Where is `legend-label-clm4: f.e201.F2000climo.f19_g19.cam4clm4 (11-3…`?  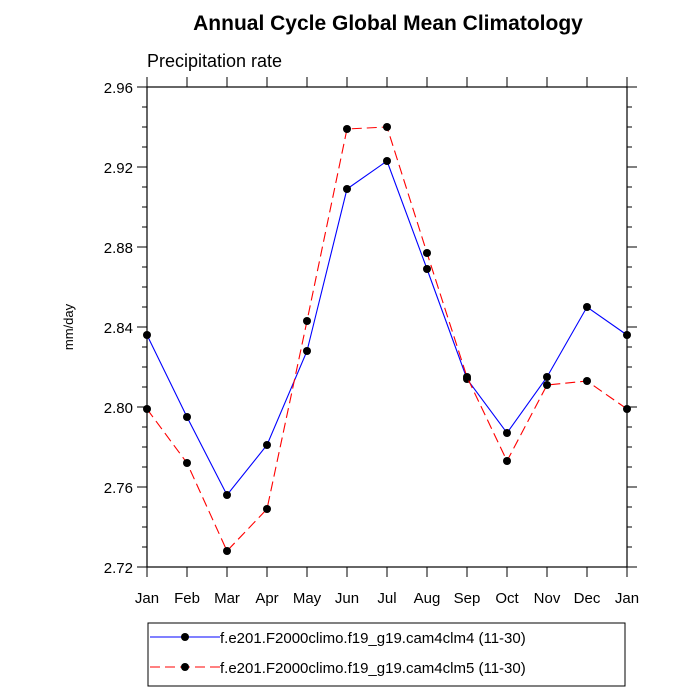
legend-label-clm4: f.e201.F2000climo.f19_g19.cam4clm4 (11-3… is located at coordinates (373, 638).